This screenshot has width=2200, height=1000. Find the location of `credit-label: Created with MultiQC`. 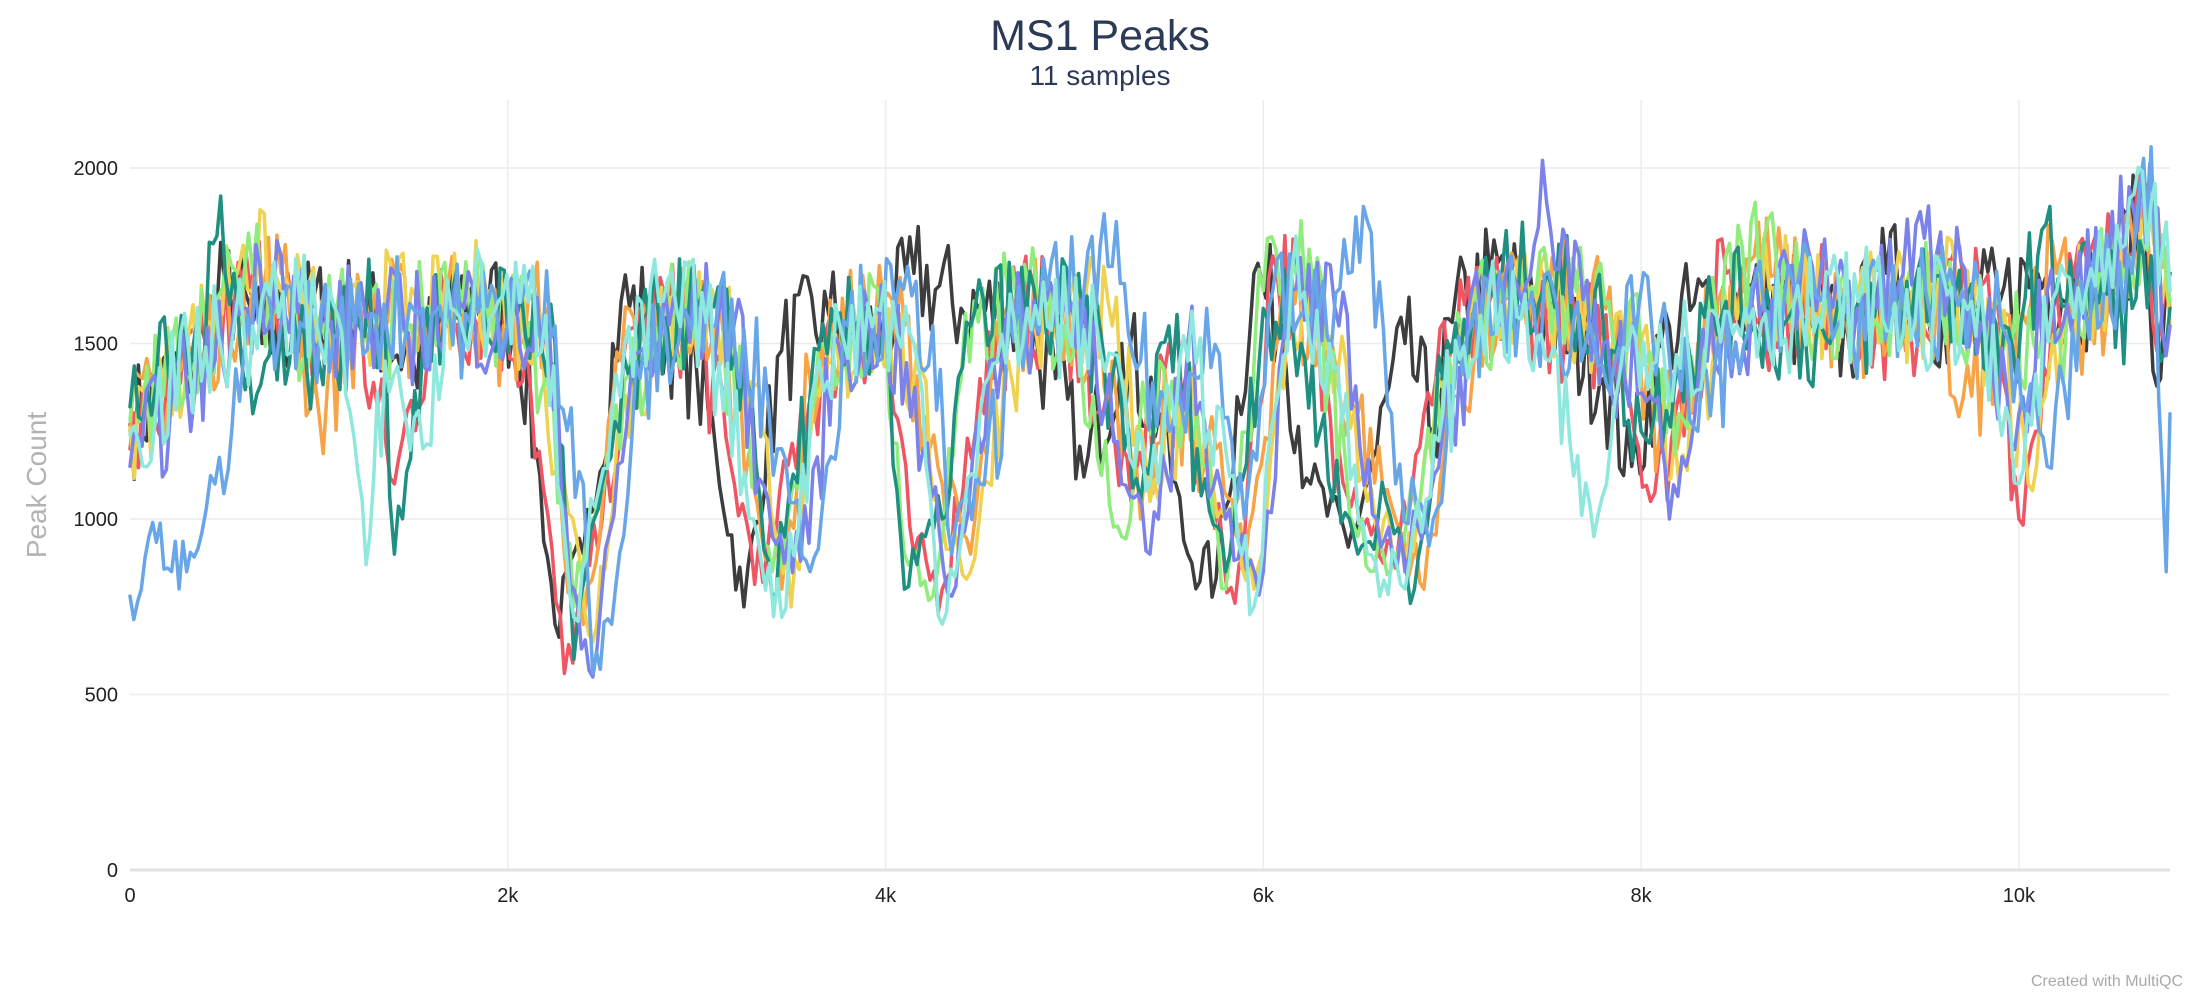

credit-label: Created with MultiQC is located at coordinates (2107, 981).